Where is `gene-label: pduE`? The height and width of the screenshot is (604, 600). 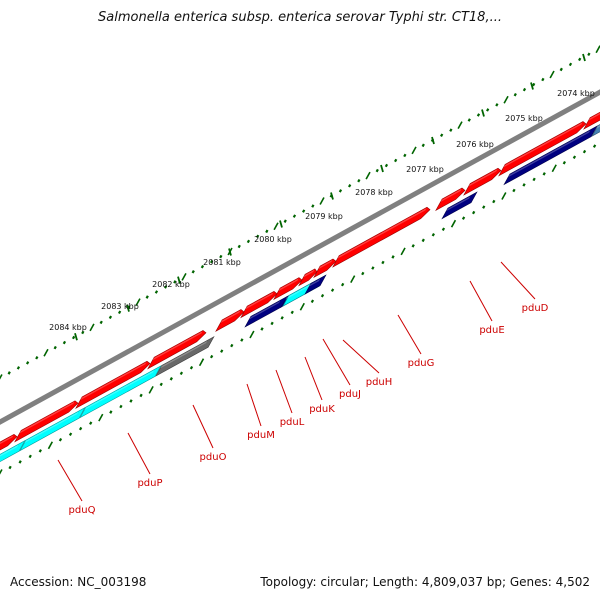
gene-label: pduE is located at coordinates (491, 330).